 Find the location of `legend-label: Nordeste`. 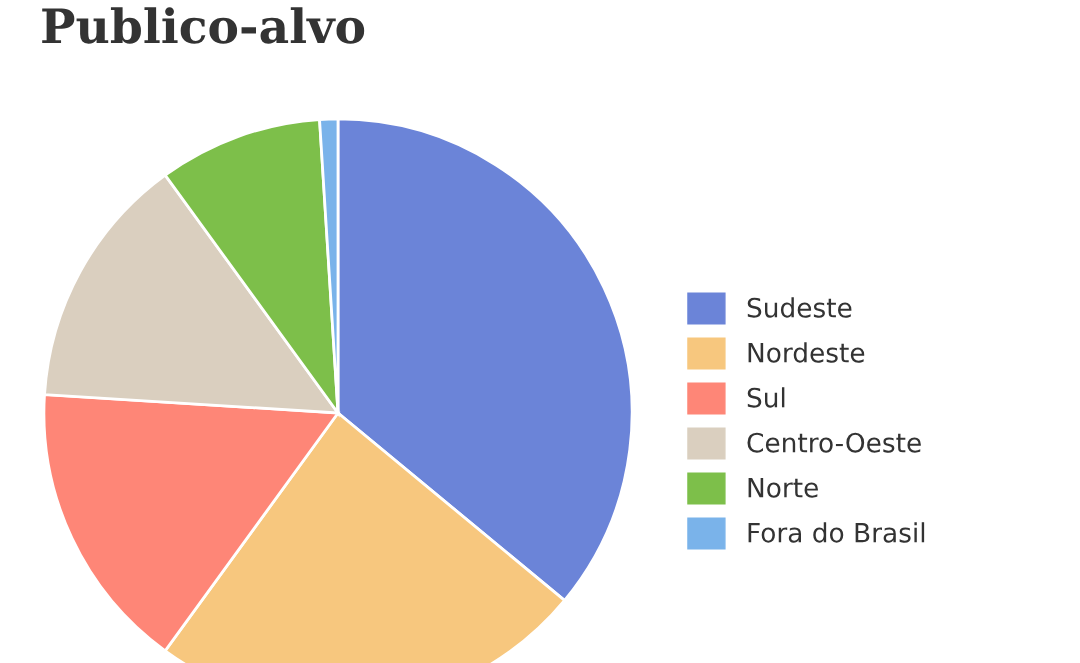

legend-label: Nordeste is located at coordinates (806, 352).